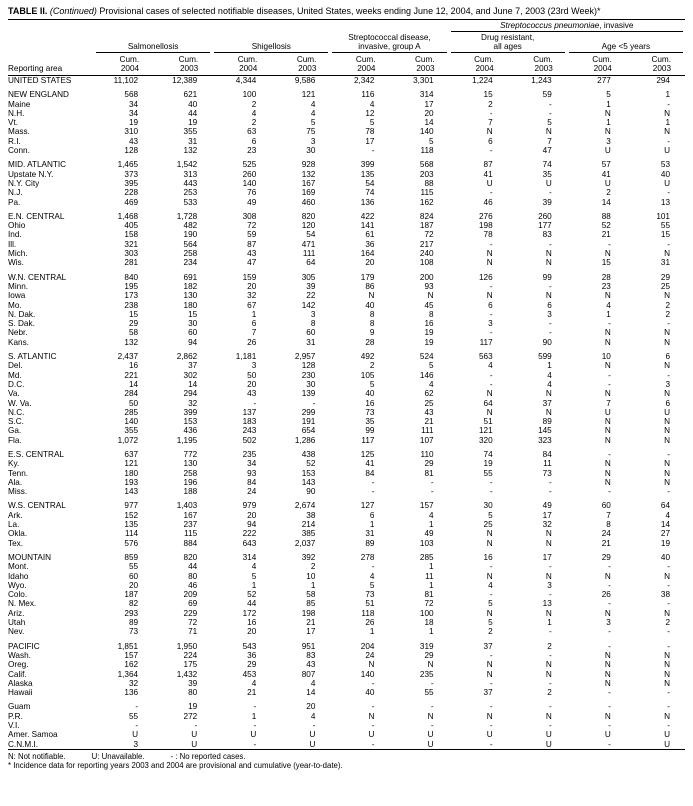 The height and width of the screenshot is (806, 693). Describe the element at coordinates (131, 693) in the screenshot. I see `value-cell: 136` at that location.